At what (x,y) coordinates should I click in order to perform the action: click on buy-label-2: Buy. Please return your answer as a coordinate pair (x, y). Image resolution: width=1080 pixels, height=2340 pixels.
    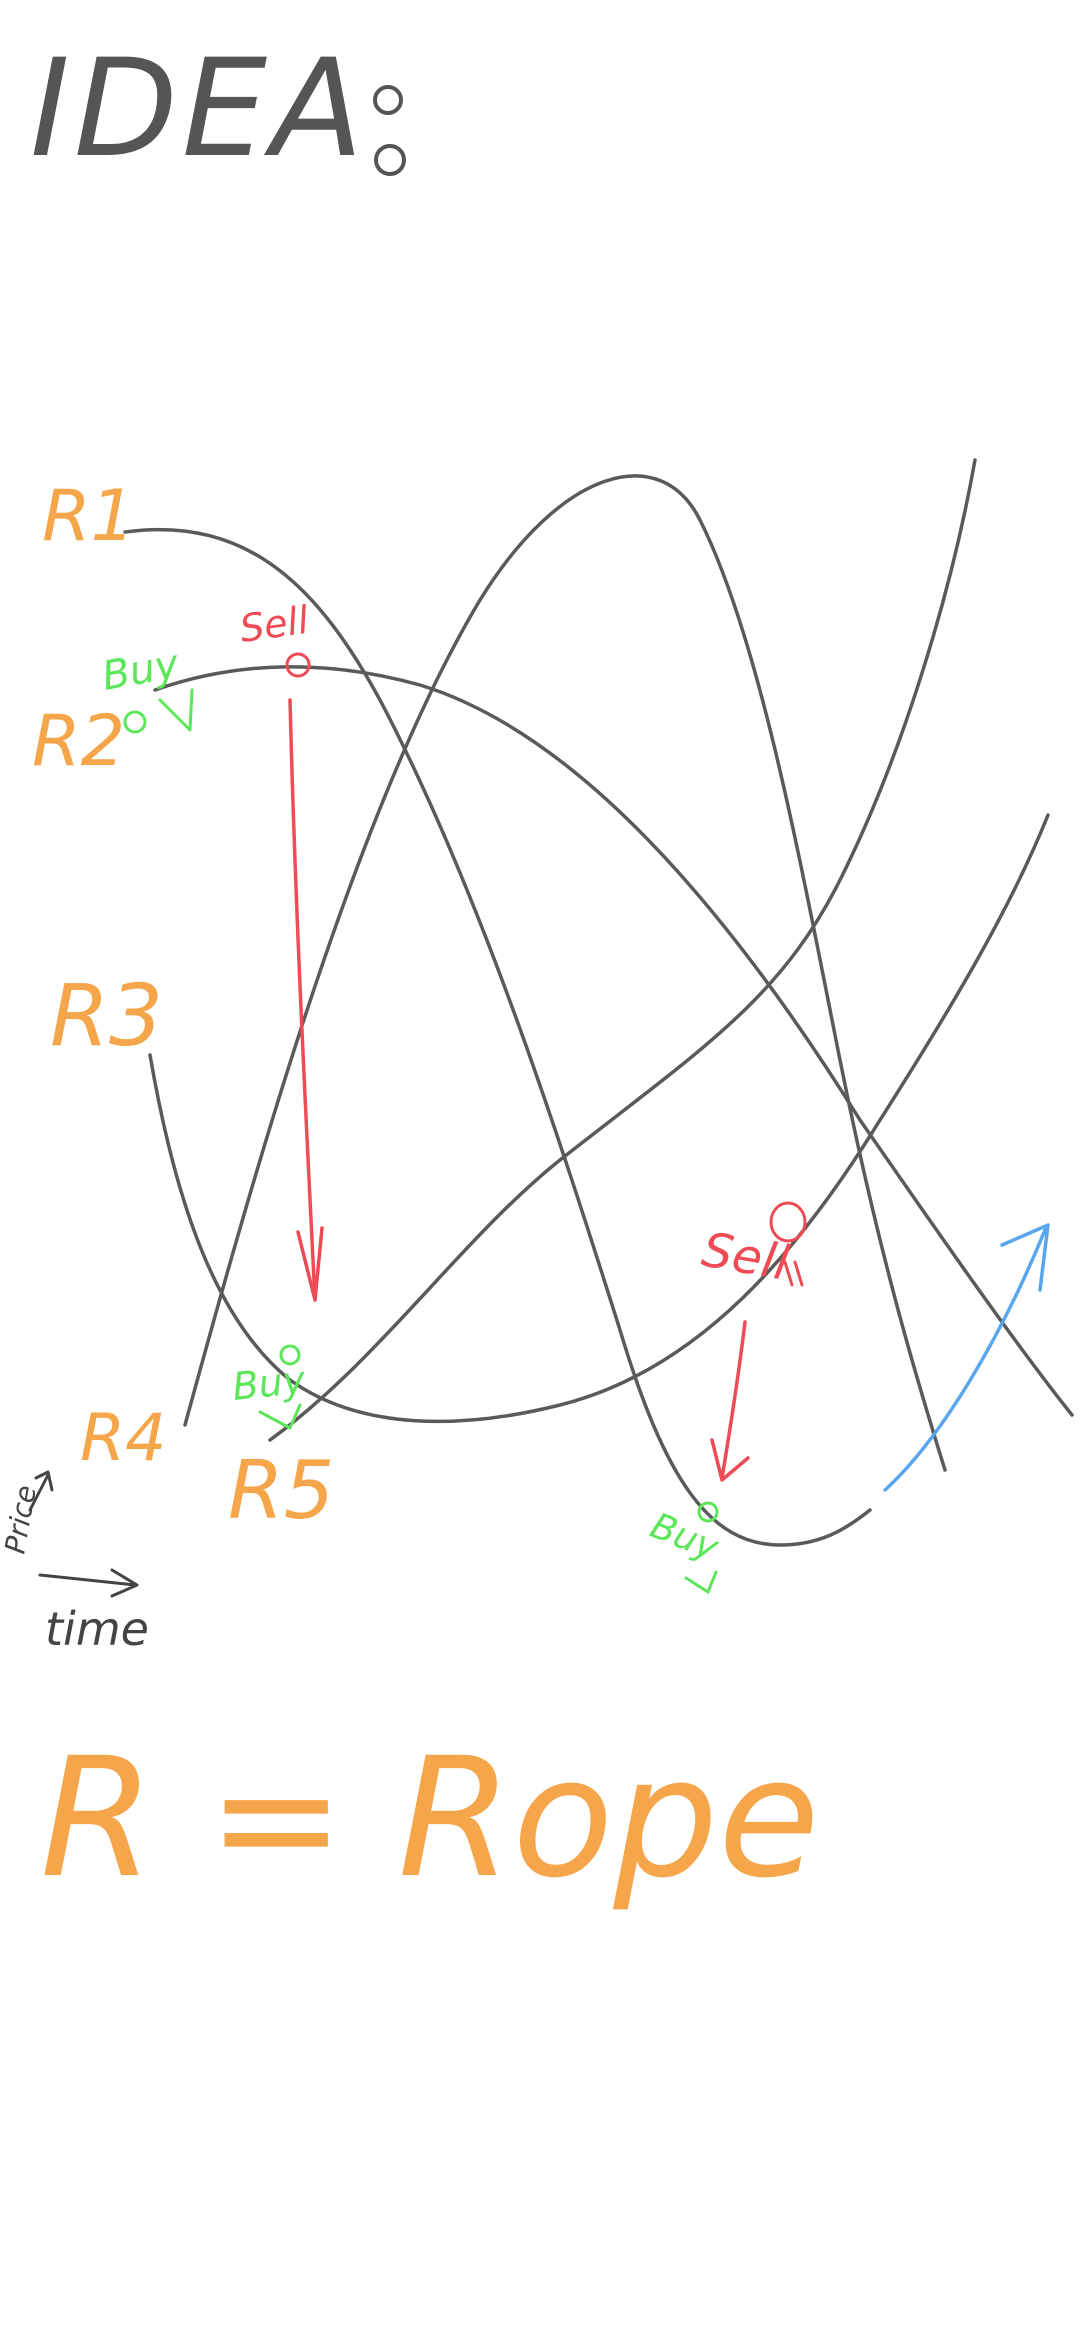
    Looking at the image, I should click on (268, 1383).